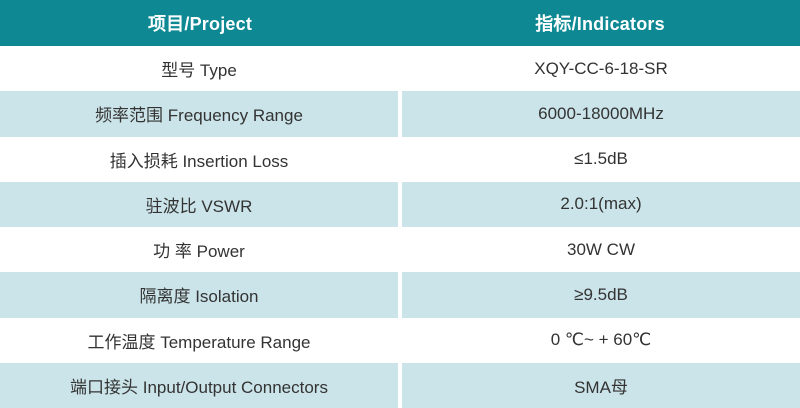 The image size is (800, 408). What do you see at coordinates (199, 295) in the screenshot?
I see `project-cell: 隔离度 Isolation` at bounding box center [199, 295].